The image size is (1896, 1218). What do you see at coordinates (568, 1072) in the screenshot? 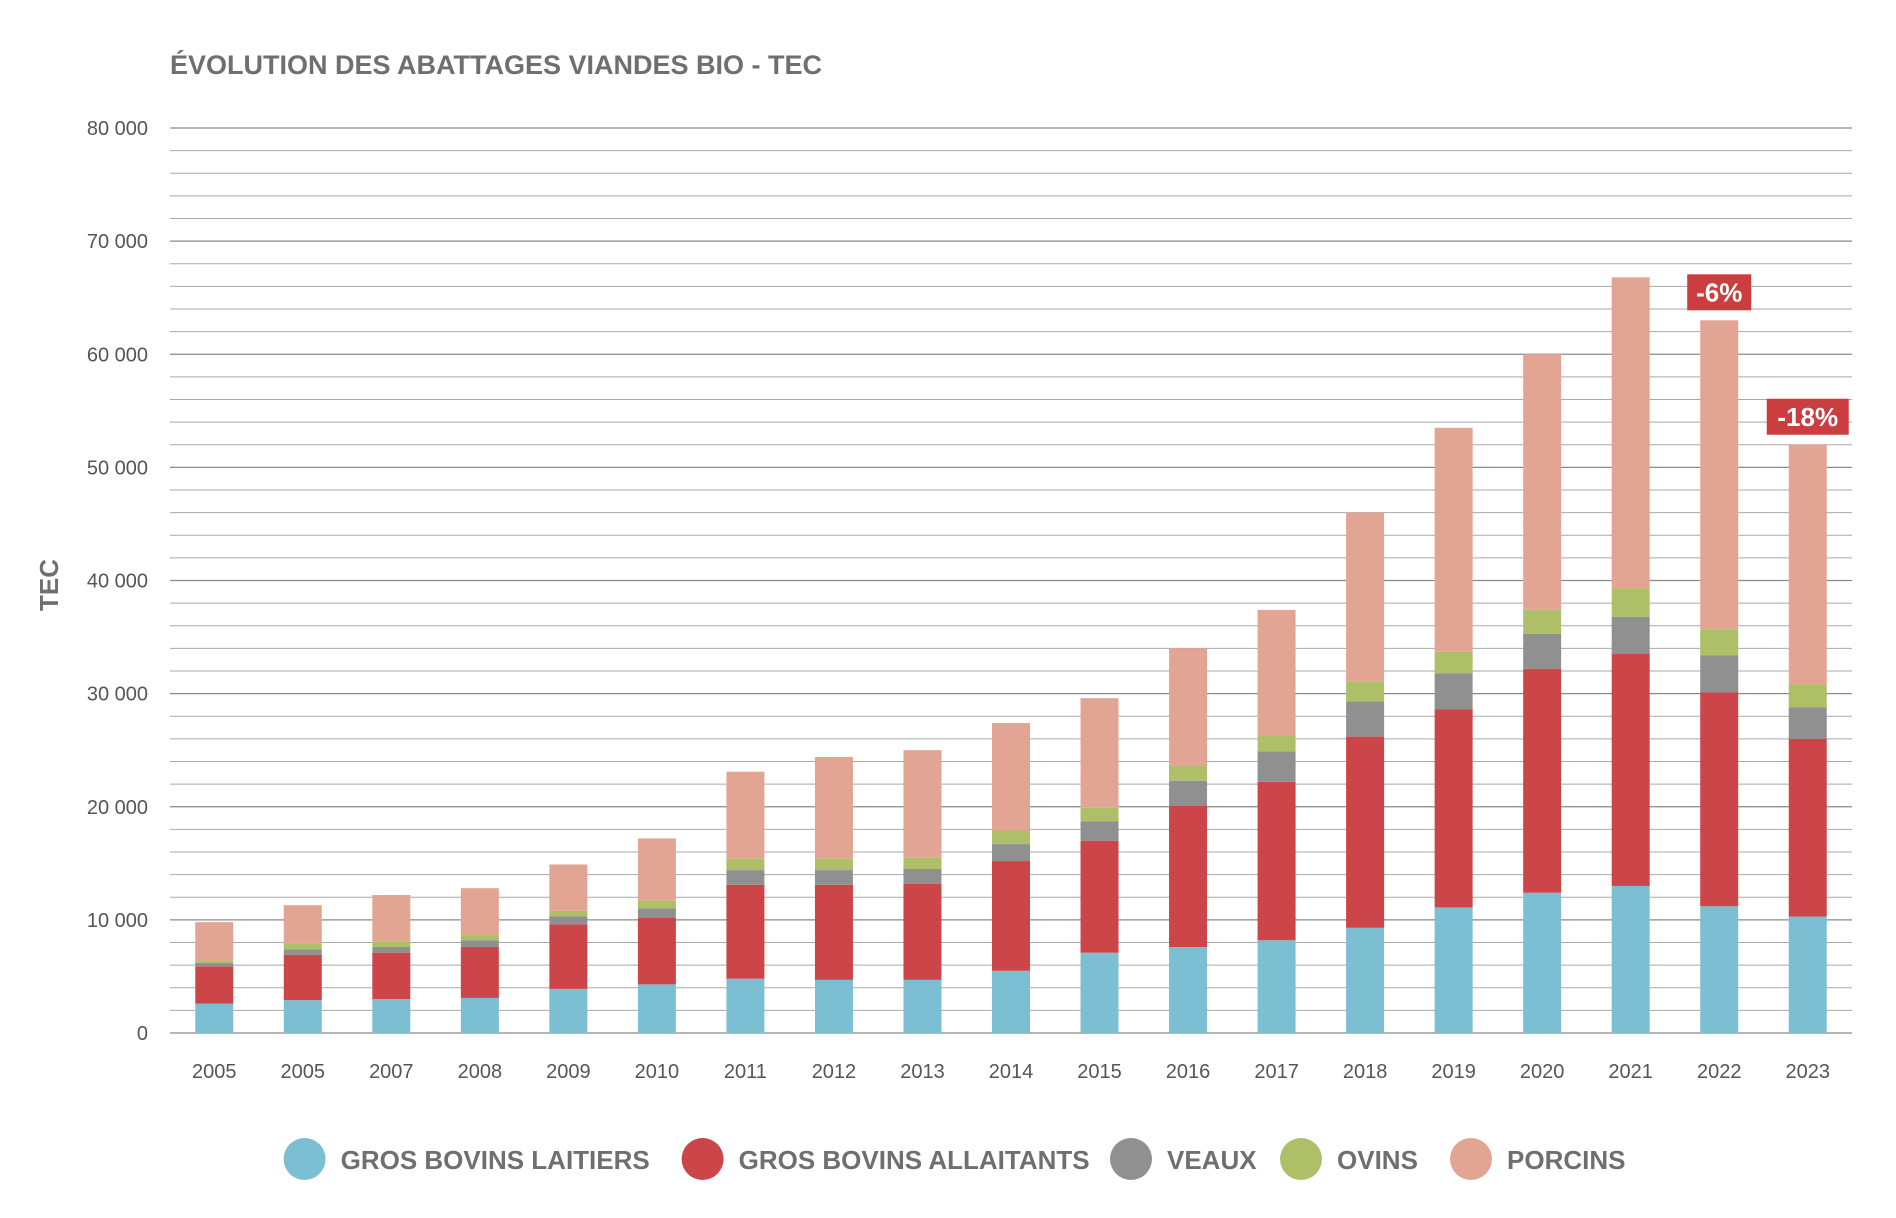
I see `x-tick-label: 2009` at bounding box center [568, 1072].